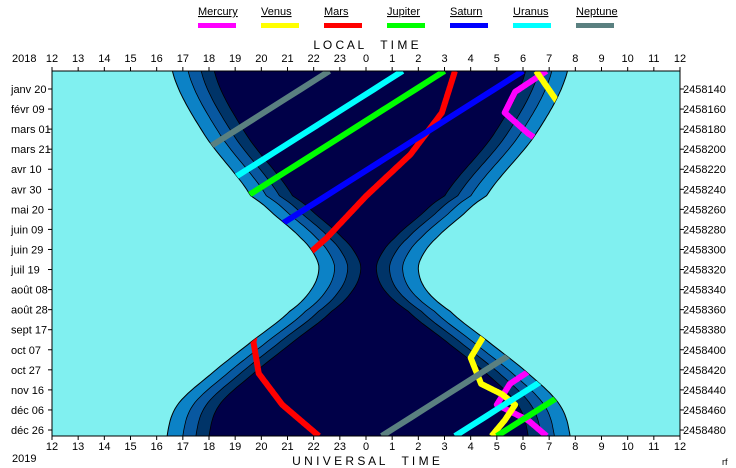 This screenshot has height=468, width=736. What do you see at coordinates (29, 331) in the screenshot?
I see `date-tick-label: sept 17` at bounding box center [29, 331].